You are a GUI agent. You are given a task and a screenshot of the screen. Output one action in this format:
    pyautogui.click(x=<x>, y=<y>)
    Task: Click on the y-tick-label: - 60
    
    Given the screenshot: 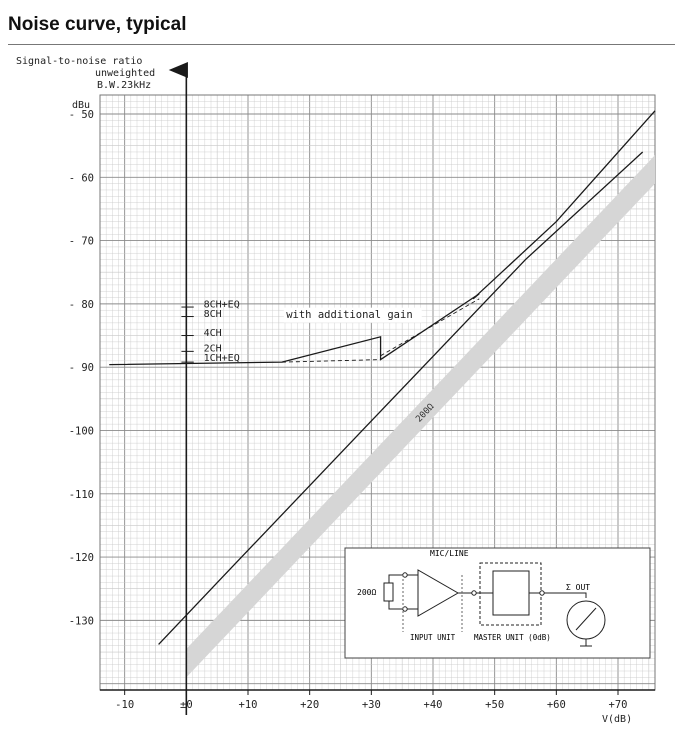 What is the action you would take?
    pyautogui.click(x=81, y=178)
    